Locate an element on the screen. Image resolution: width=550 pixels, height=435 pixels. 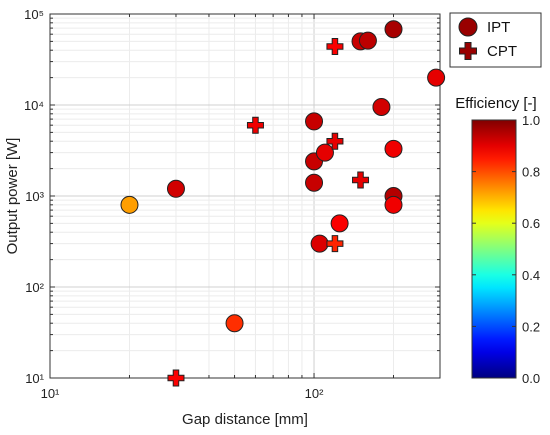
colorbar-title: Efficiency [-] is located at coordinates (495, 103).